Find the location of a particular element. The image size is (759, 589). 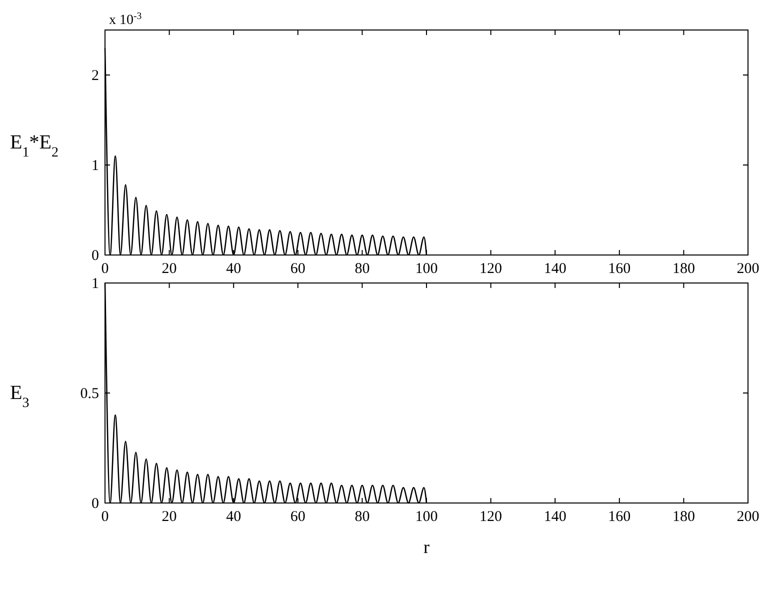

x-axis-title: r is located at coordinates (427, 547).